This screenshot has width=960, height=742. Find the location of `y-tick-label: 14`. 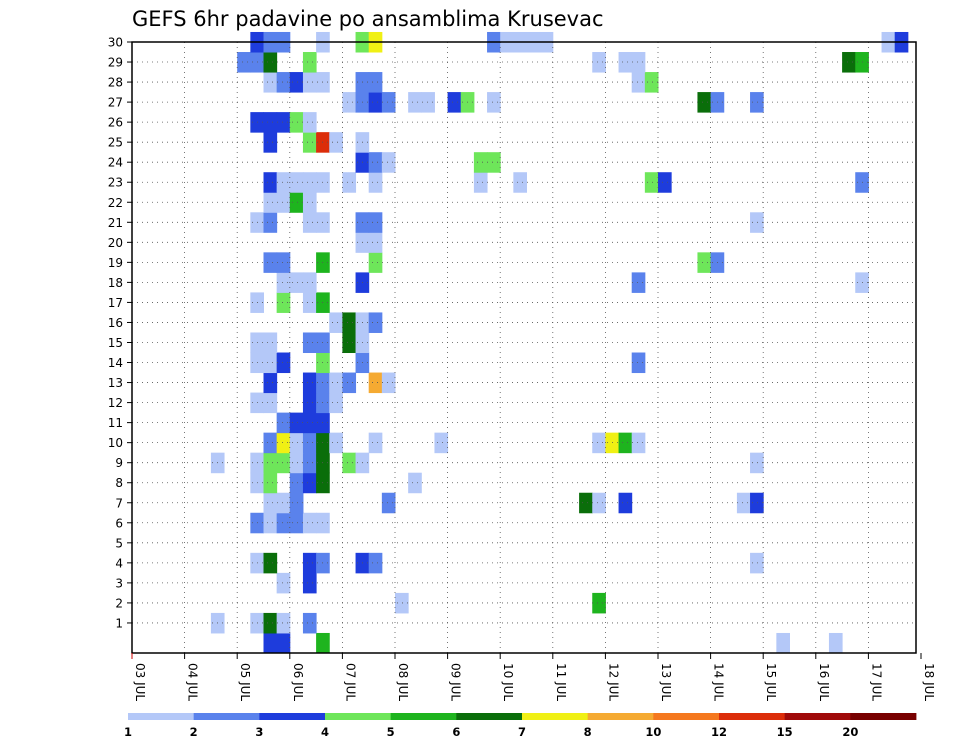

y-tick-label: 14 is located at coordinates (115, 363).